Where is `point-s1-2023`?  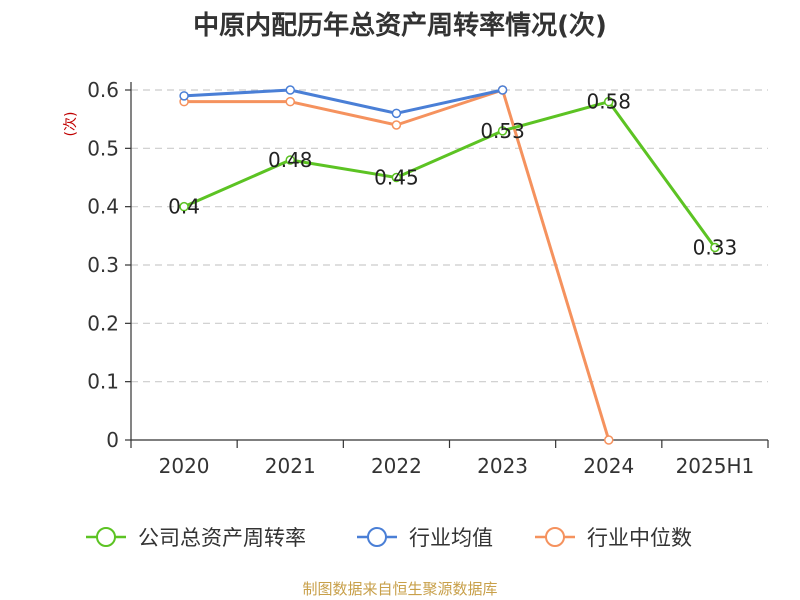
point-s1-2023 is located at coordinates (502, 90).